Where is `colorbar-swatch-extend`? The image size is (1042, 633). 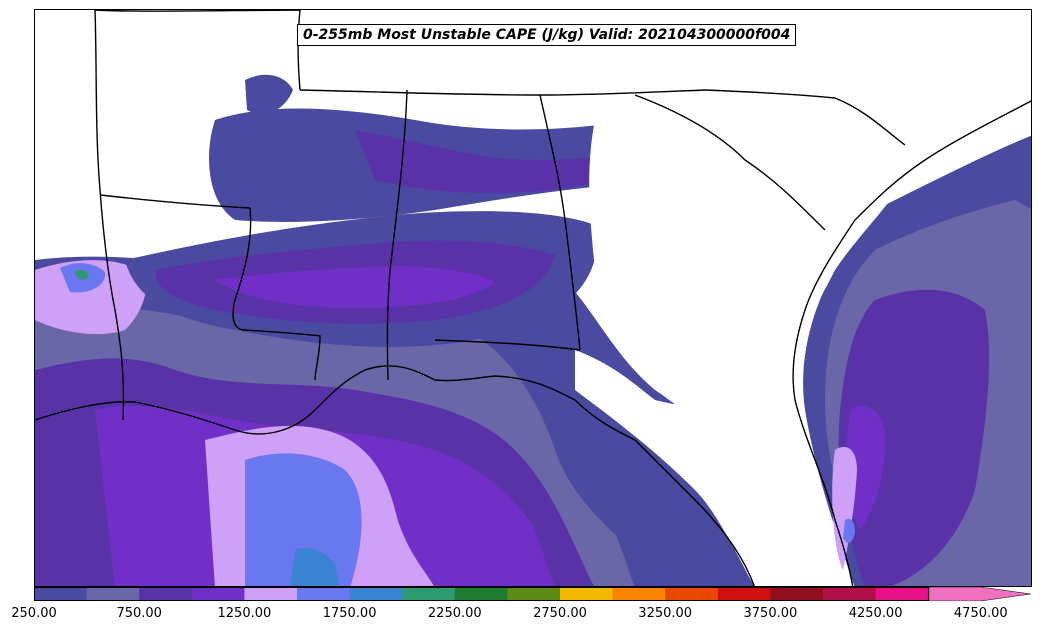
colorbar-swatch-extend is located at coordinates (979, 594).